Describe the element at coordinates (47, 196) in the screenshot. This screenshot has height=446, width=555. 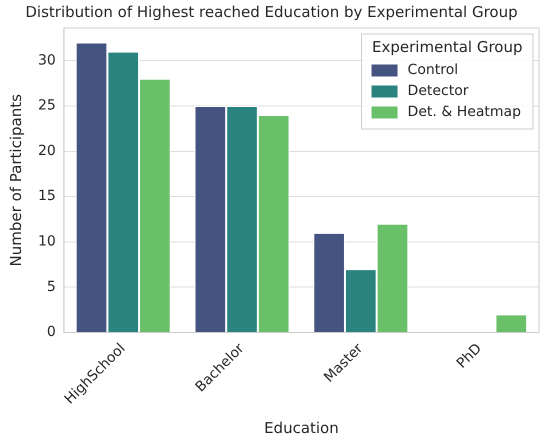
I see `y-tick-label: 15` at that location.